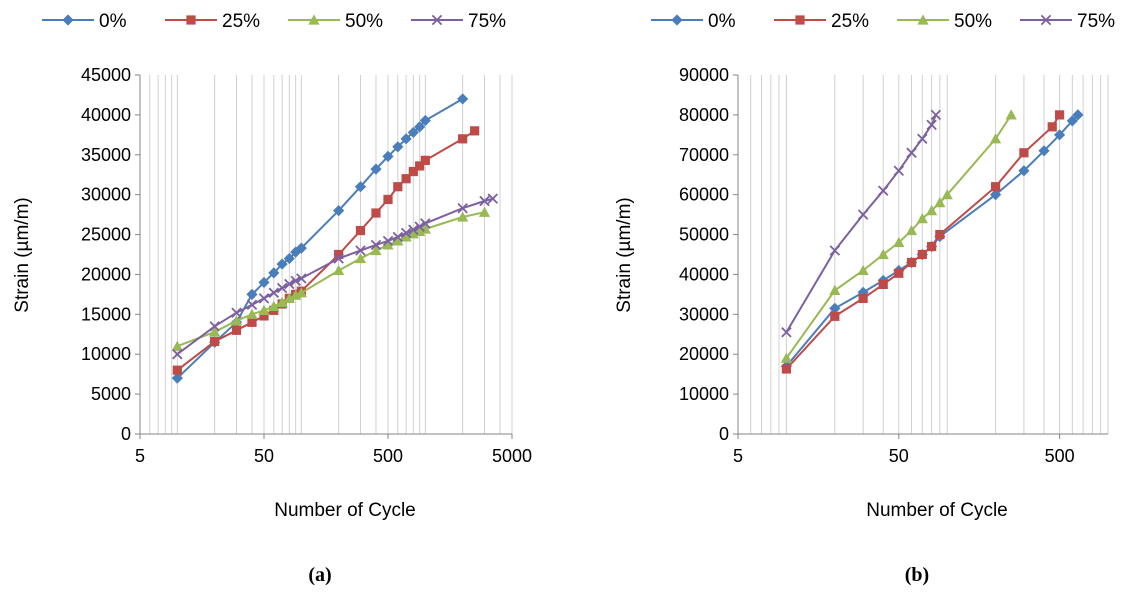  Describe the element at coordinates (319, 575) in the screenshot. I see `caption-chart-a: (a)` at that location.